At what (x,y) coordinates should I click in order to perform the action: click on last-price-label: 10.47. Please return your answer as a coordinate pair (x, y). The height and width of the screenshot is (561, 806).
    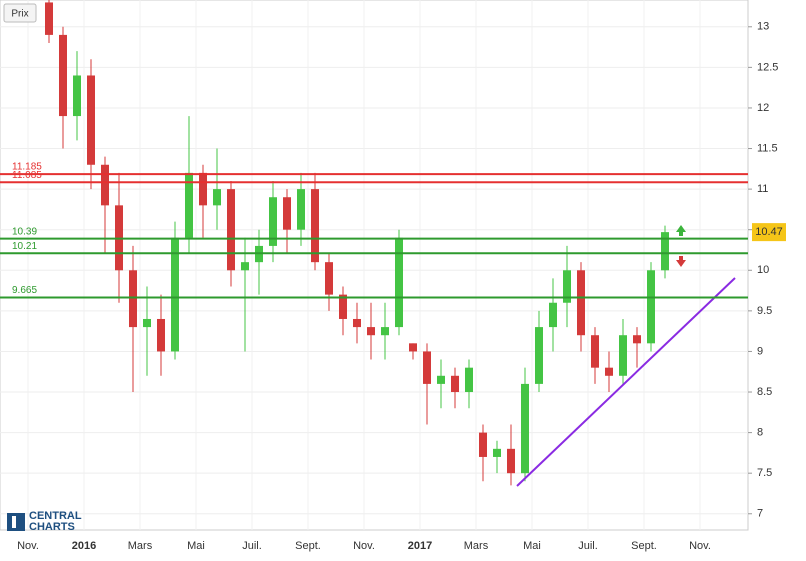
    Looking at the image, I should click on (769, 232).